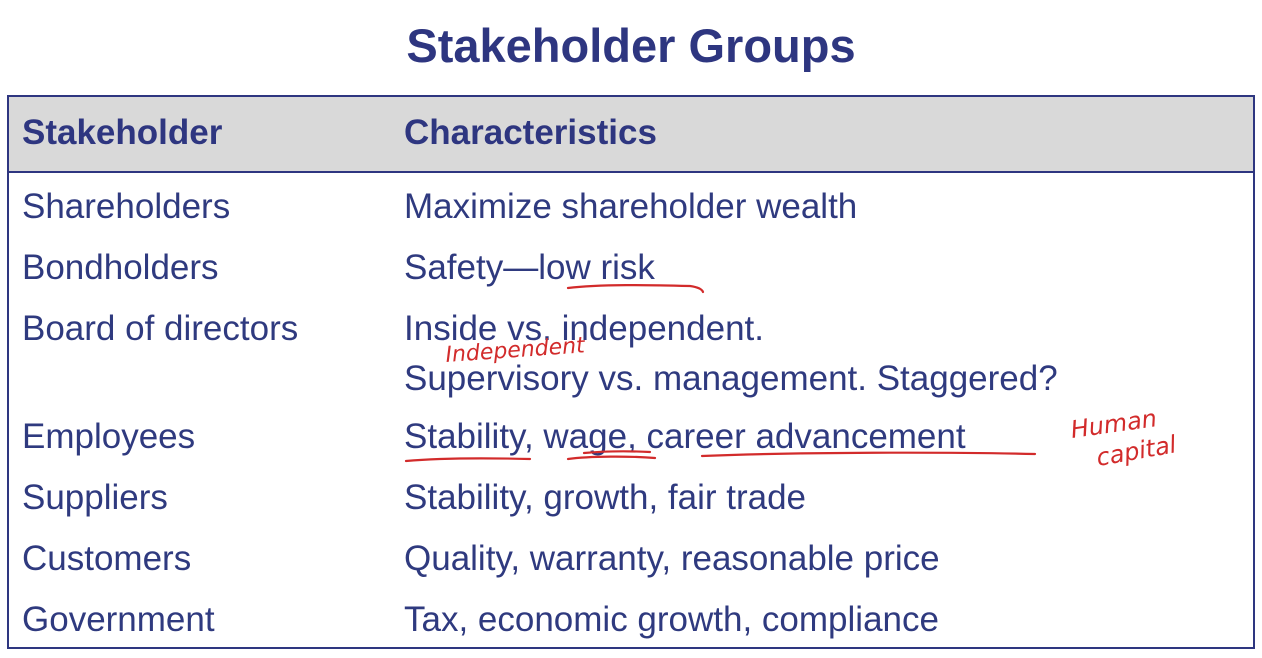 The width and height of the screenshot is (1262, 658). Describe the element at coordinates (109, 436) in the screenshot. I see `stakeholder-cell: Employees` at that location.